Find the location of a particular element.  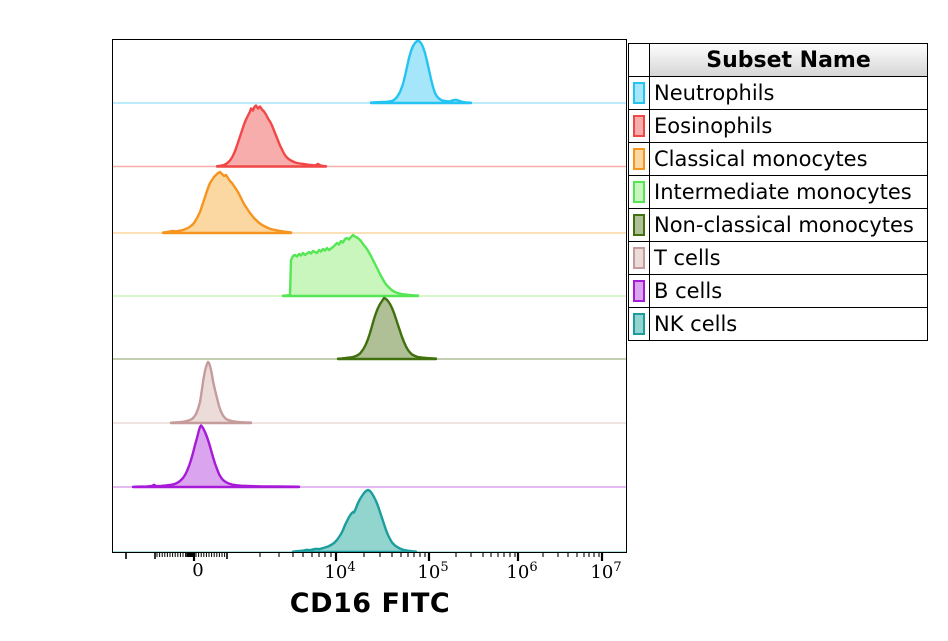

legend-title: Subset Name is located at coordinates (788, 60).